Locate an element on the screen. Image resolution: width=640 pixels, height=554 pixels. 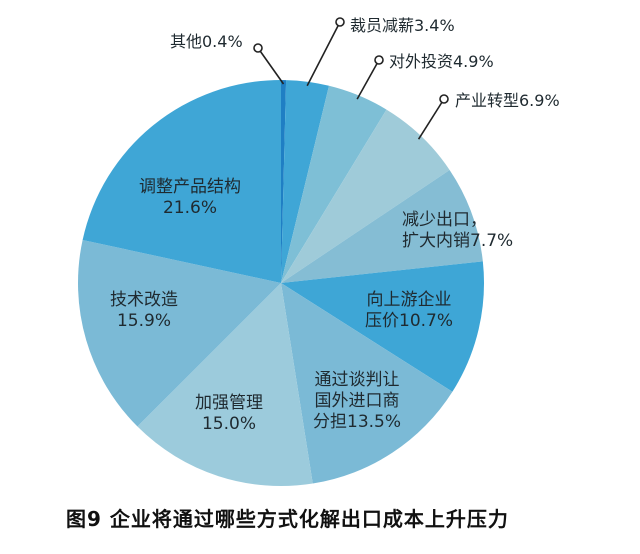
label-product: 调整产品结构 21.6% is located at coordinates (190, 197).